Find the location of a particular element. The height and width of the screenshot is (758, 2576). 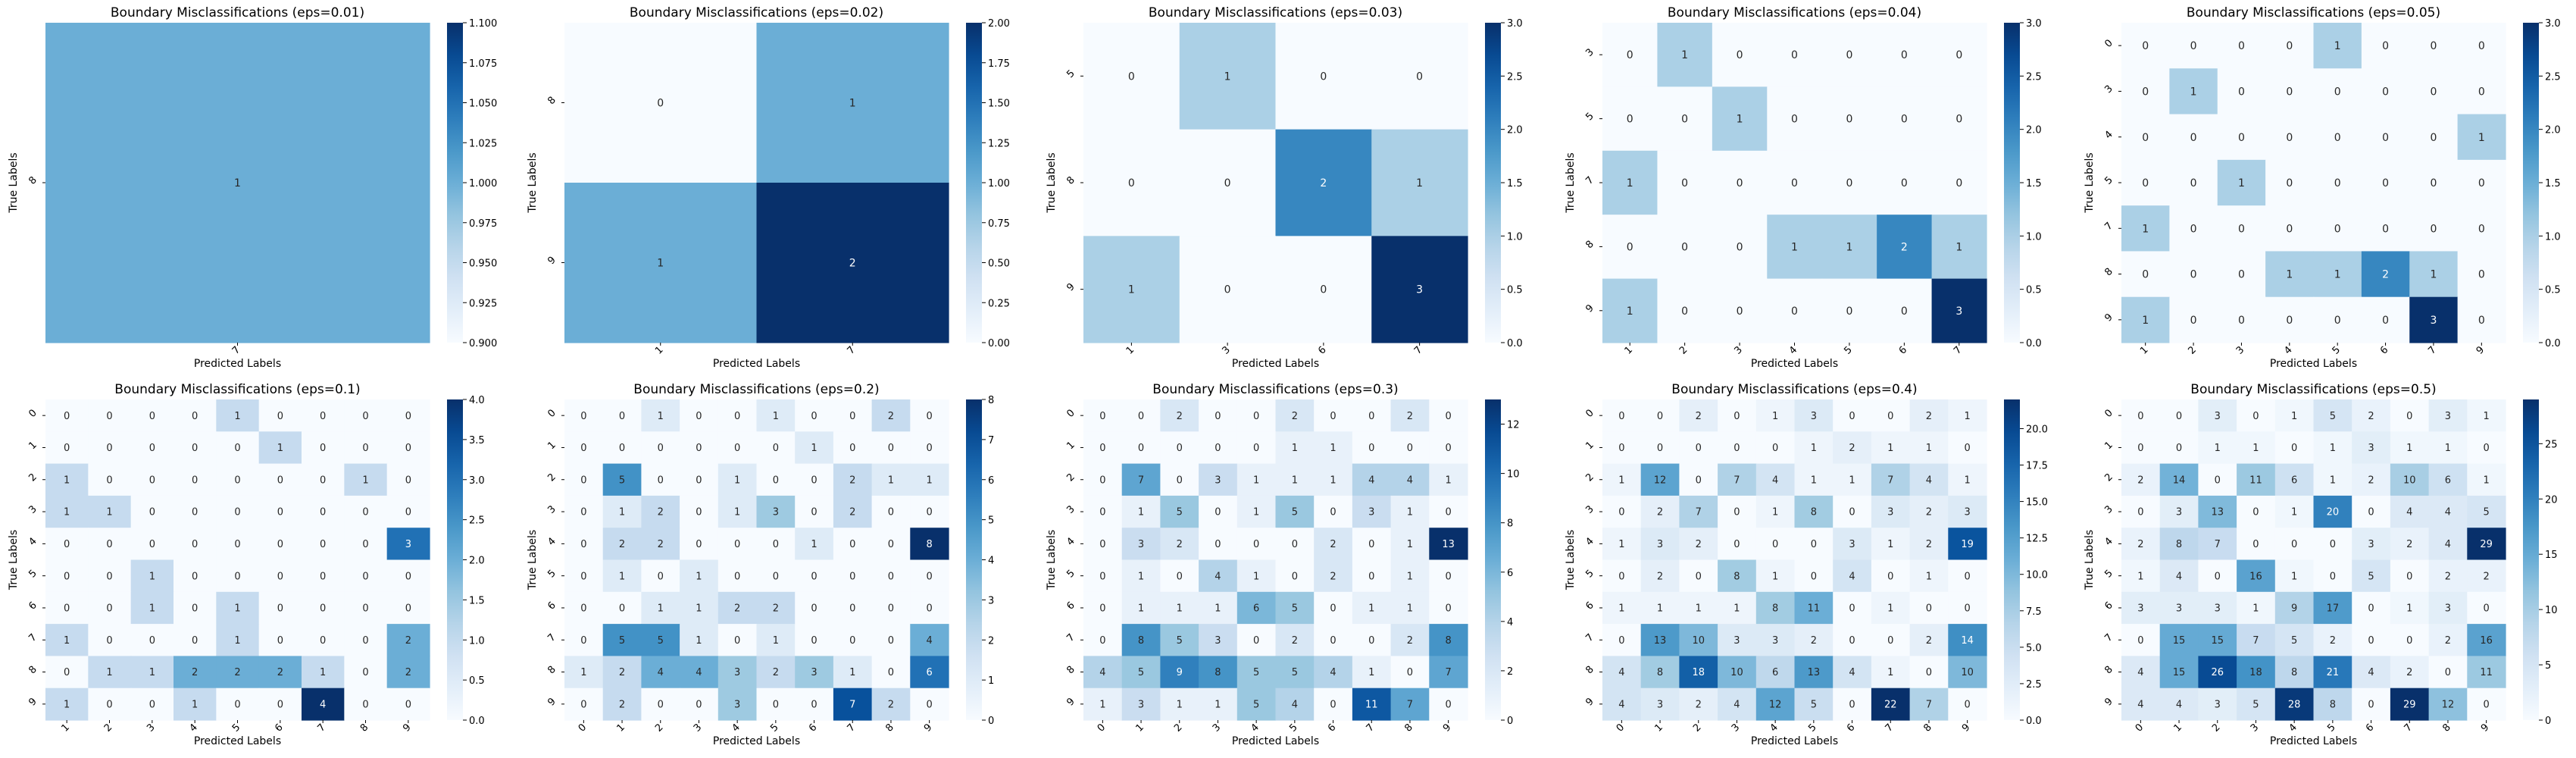

colorbar-tick-label: 10 is located at coordinates (1514, 475).